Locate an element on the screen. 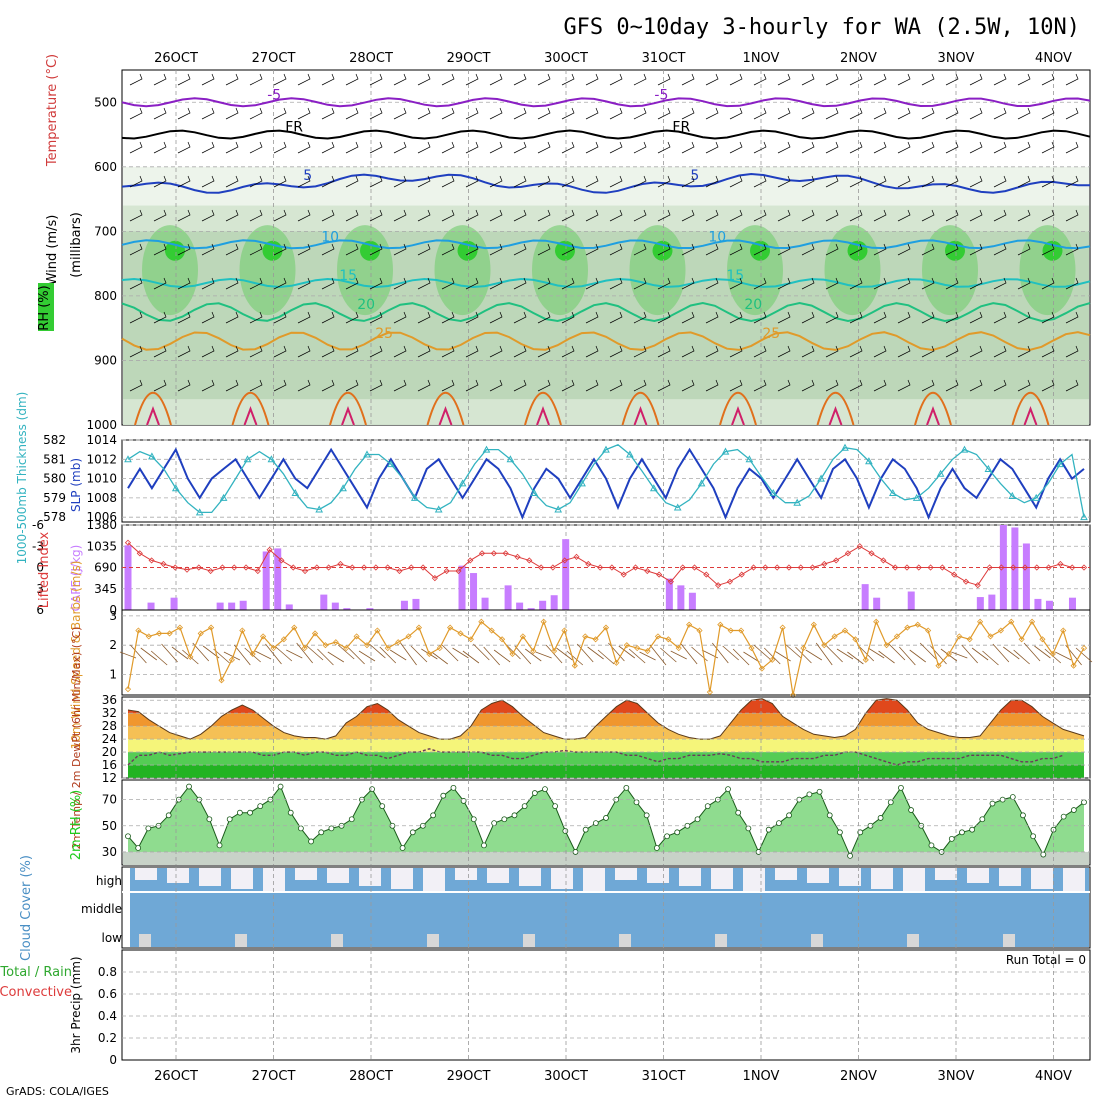 The width and height of the screenshot is (1100, 1100). pressure-tick-label: 800 is located at coordinates (105, 296).